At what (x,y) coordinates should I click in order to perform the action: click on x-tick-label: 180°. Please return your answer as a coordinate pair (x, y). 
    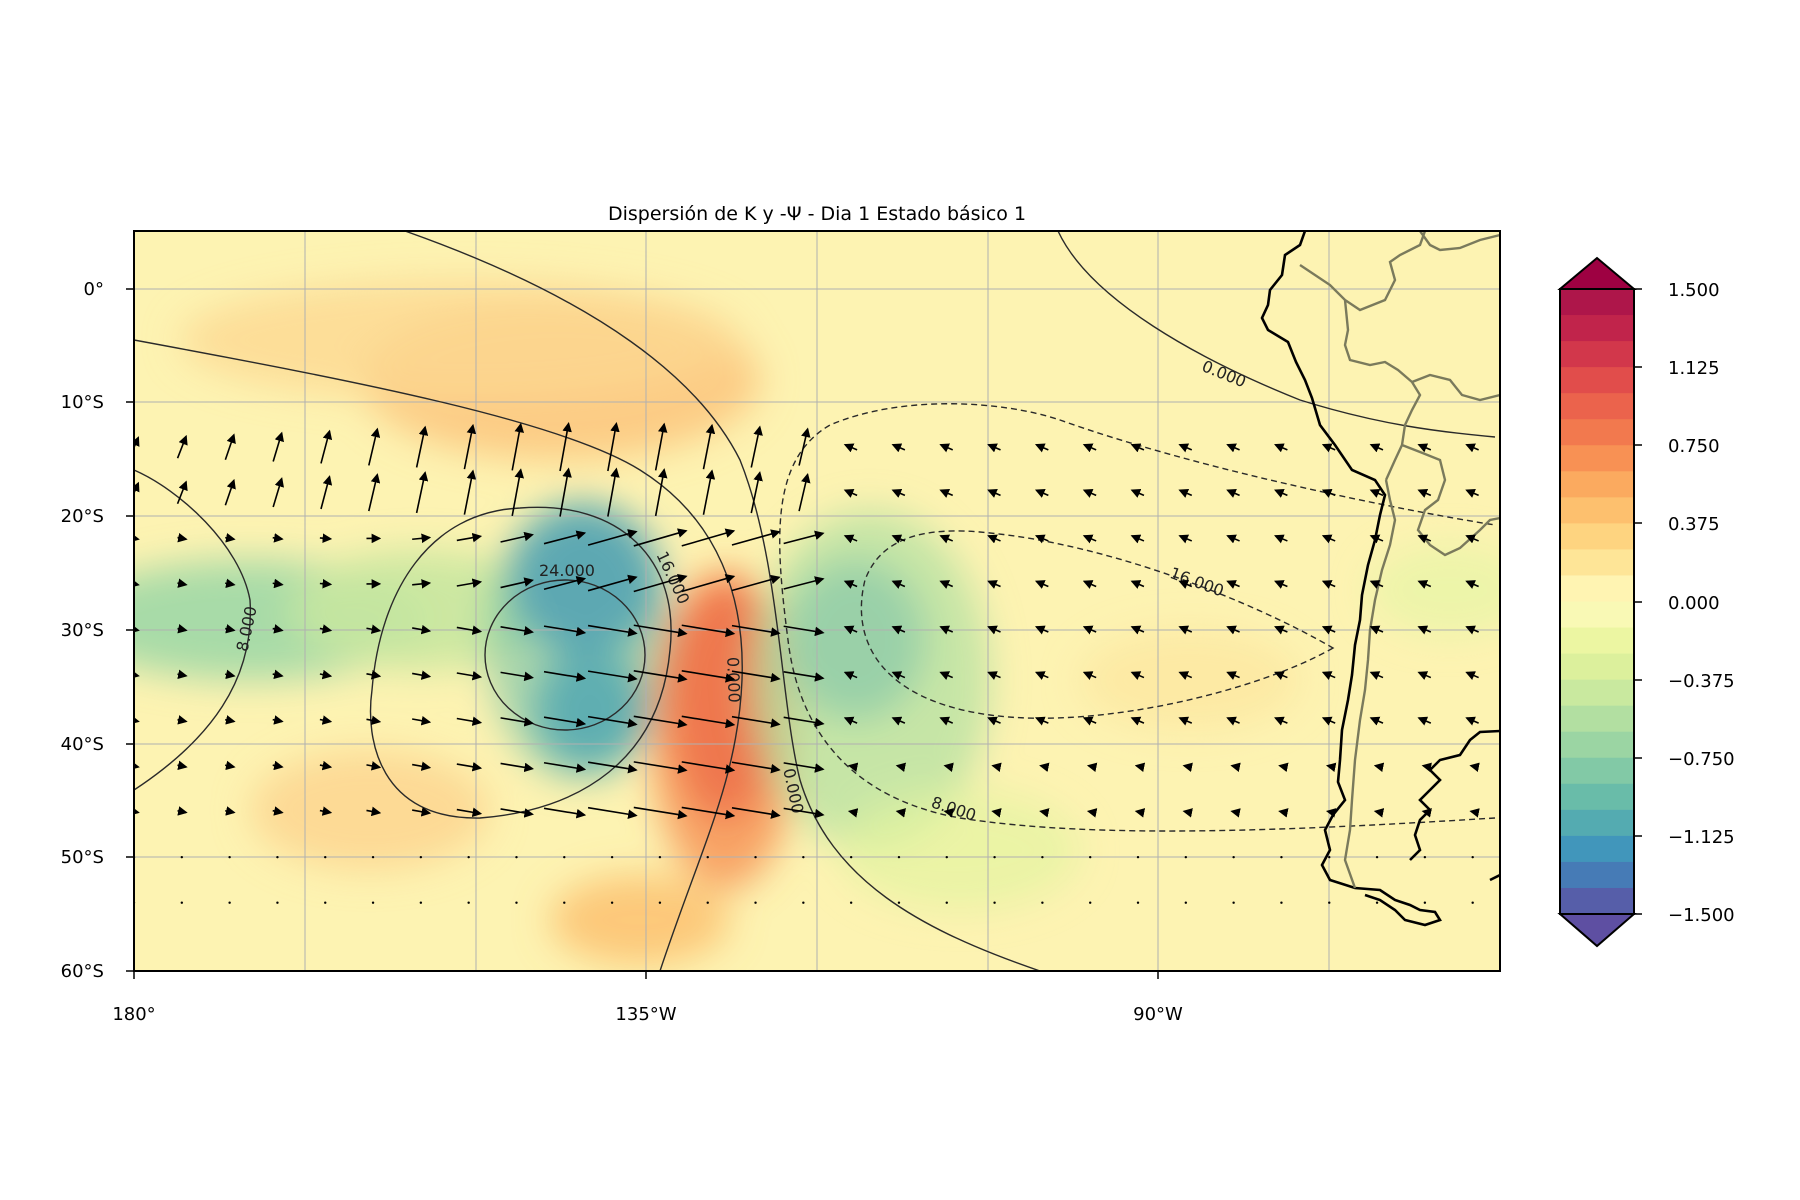
    Looking at the image, I should click on (133, 1014).